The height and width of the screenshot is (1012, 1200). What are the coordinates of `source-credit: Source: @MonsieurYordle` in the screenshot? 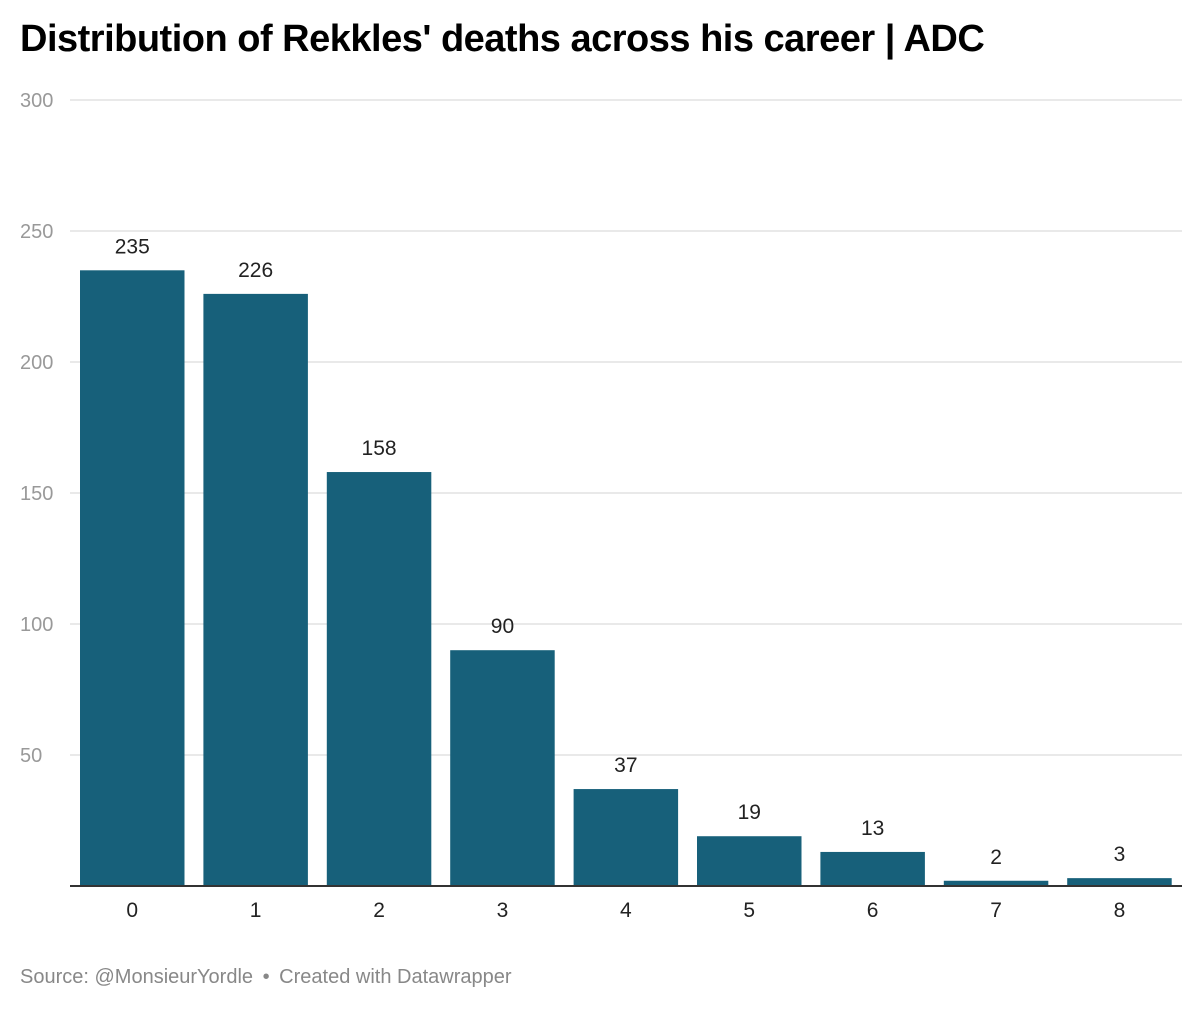 It's located at (137, 977).